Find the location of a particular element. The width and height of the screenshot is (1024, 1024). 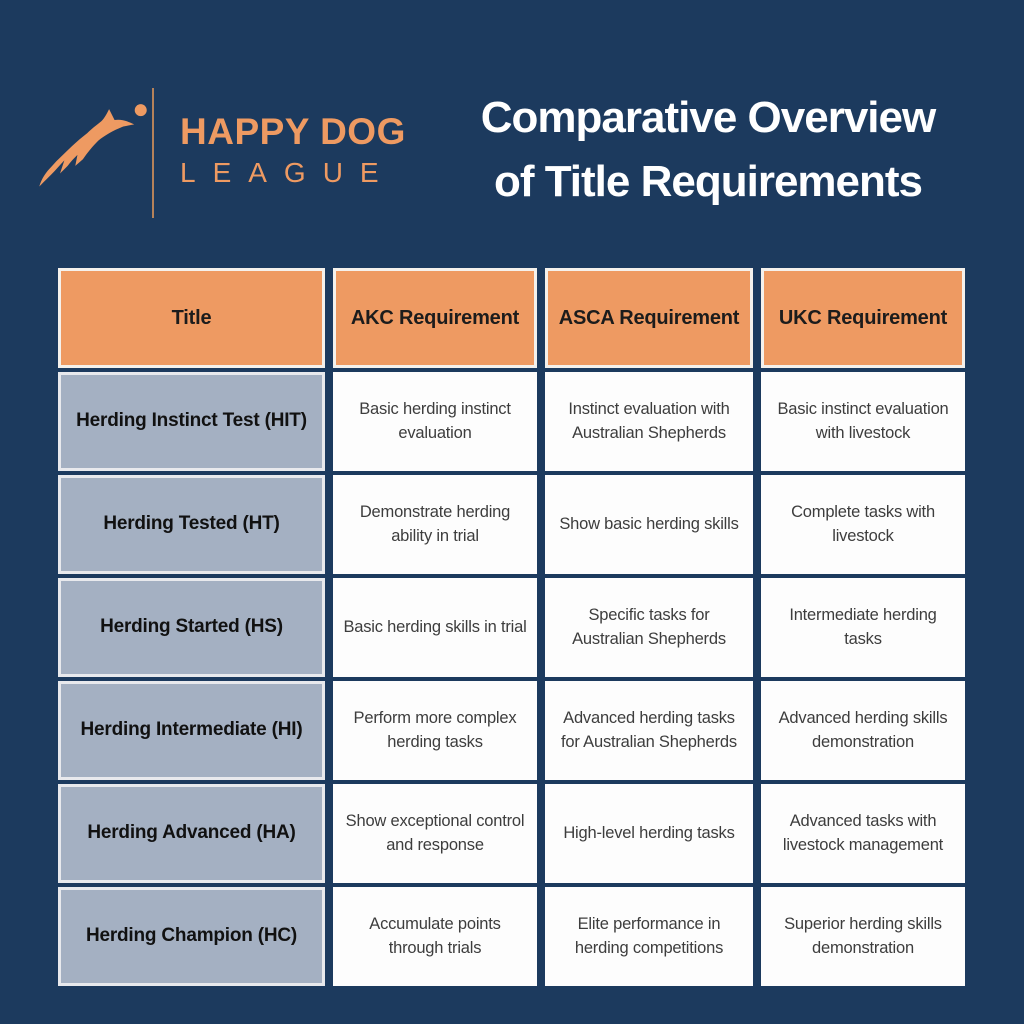

cell-hit-ukc: Basic instinct evaluation with livestock is located at coordinates (863, 421).